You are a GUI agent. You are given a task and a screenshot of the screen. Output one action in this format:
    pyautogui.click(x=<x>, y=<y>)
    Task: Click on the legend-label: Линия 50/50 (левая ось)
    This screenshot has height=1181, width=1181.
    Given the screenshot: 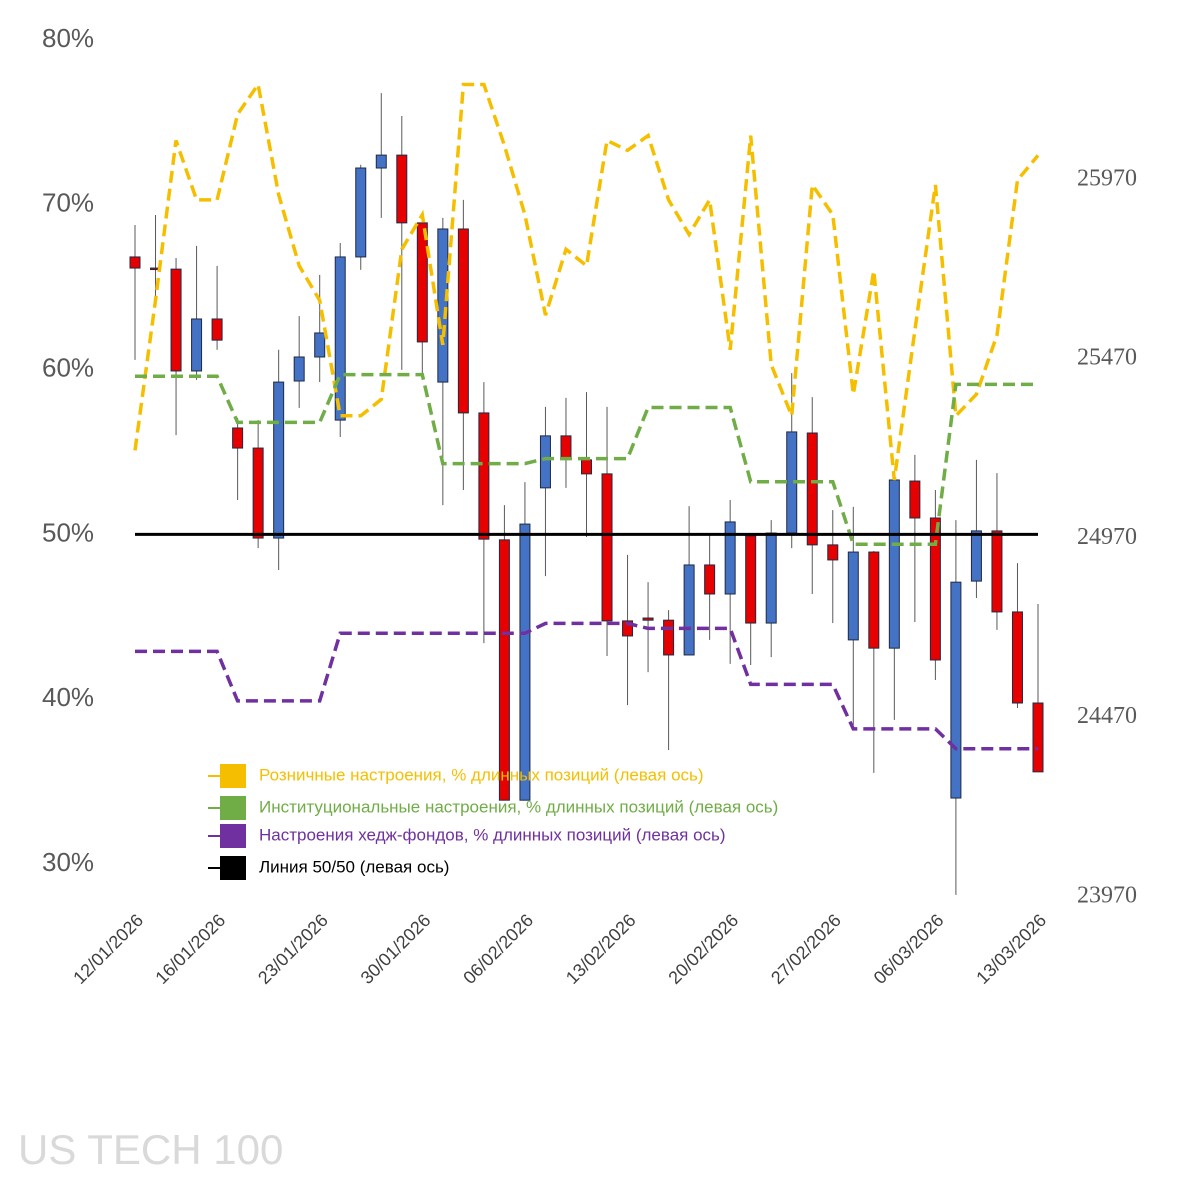 What is the action you would take?
    pyautogui.click(x=354, y=866)
    